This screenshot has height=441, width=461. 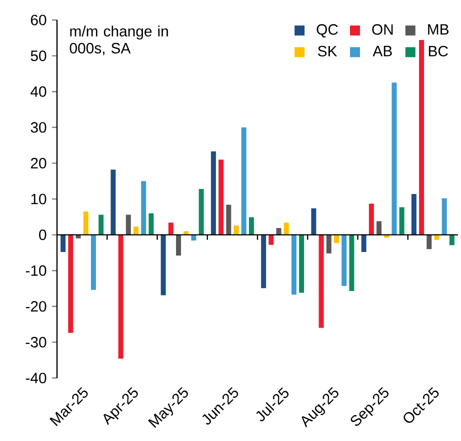 I want to click on legend-label: ON, so click(x=382, y=29).